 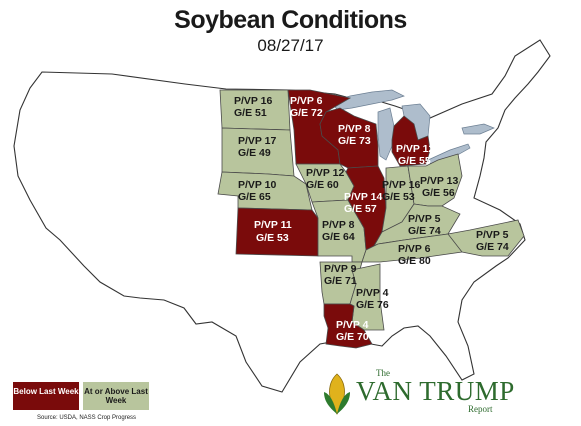 What do you see at coordinates (257, 141) in the screenshot?
I see `label-sd-pvp: P/VP 17` at bounding box center [257, 141].